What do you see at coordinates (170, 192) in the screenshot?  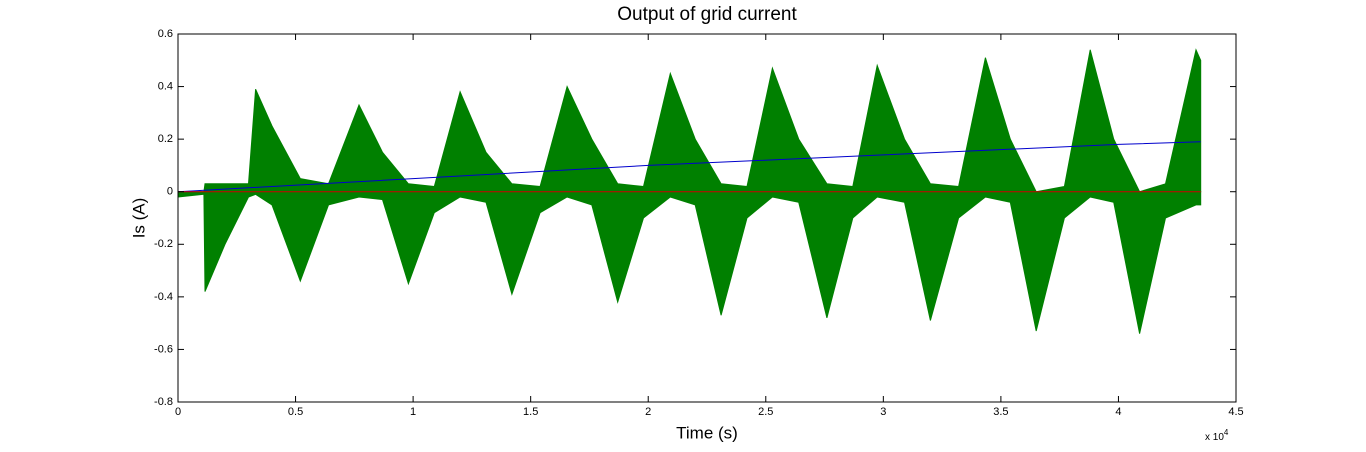 I see `y-tick-label: 0` at bounding box center [170, 192].